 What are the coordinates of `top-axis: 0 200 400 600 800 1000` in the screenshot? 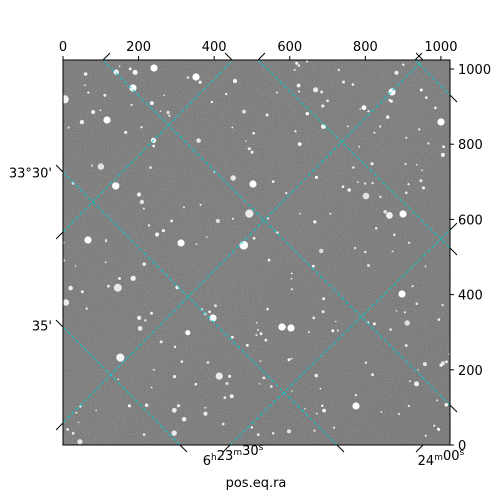 It's located at (258, 50).